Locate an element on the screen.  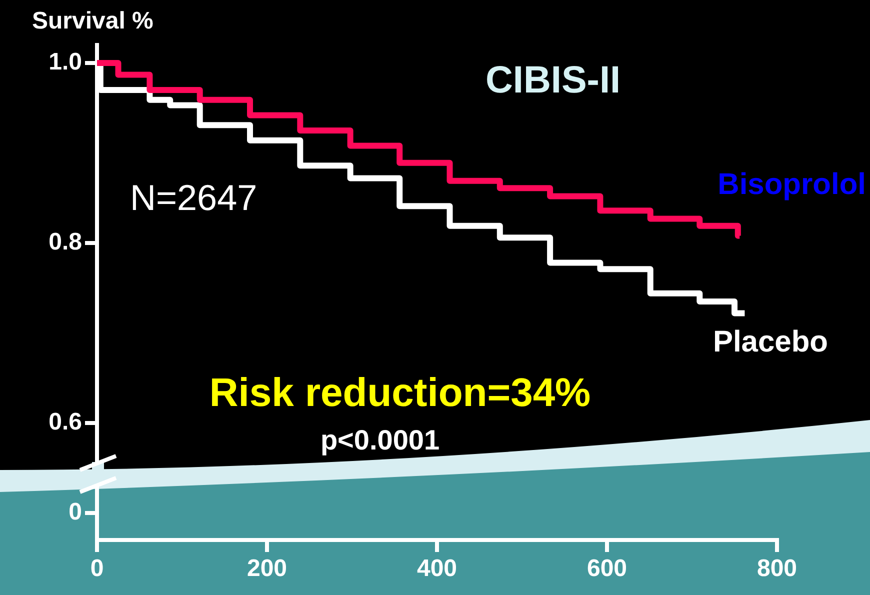
x-tick-label: 800 is located at coordinates (777, 568).